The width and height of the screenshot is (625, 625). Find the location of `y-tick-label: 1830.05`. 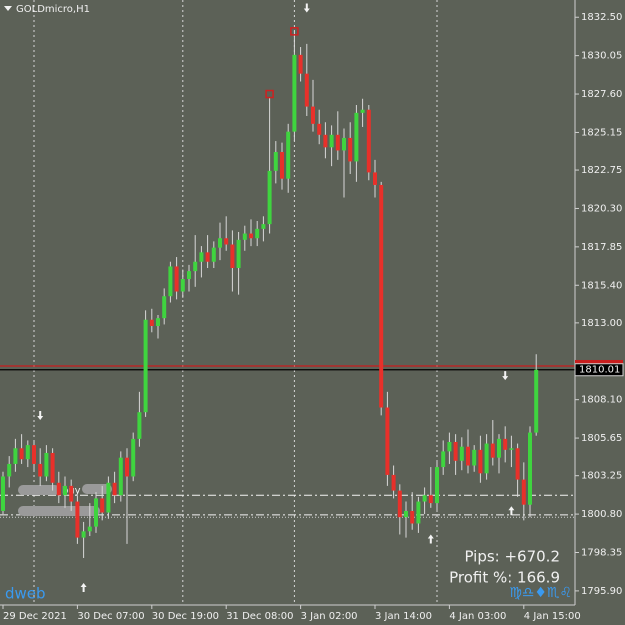

y-tick-label: 1830.05 is located at coordinates (601, 56).